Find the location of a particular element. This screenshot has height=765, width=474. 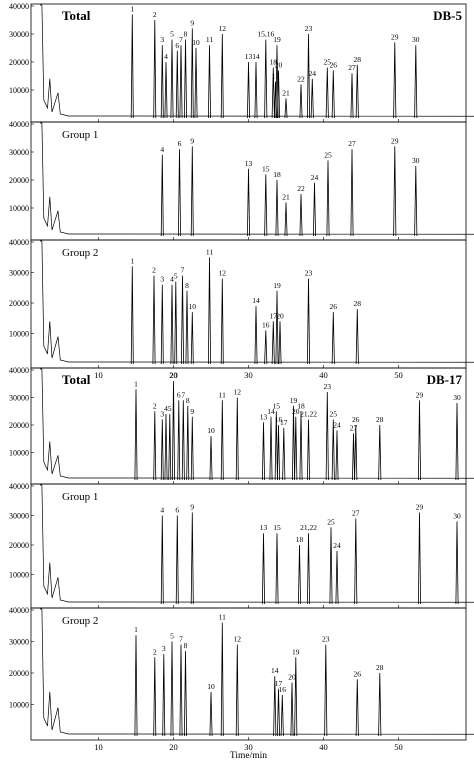

panel-title: Group 1 is located at coordinates (80, 135).